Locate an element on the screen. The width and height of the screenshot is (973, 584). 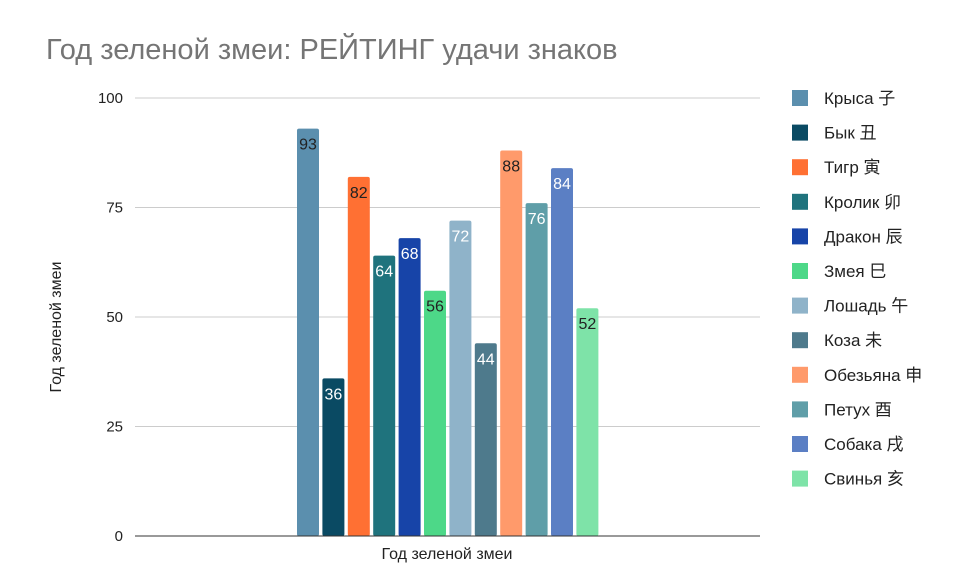
y-axis-title: Год зеленой змеи is located at coordinates (56, 327).